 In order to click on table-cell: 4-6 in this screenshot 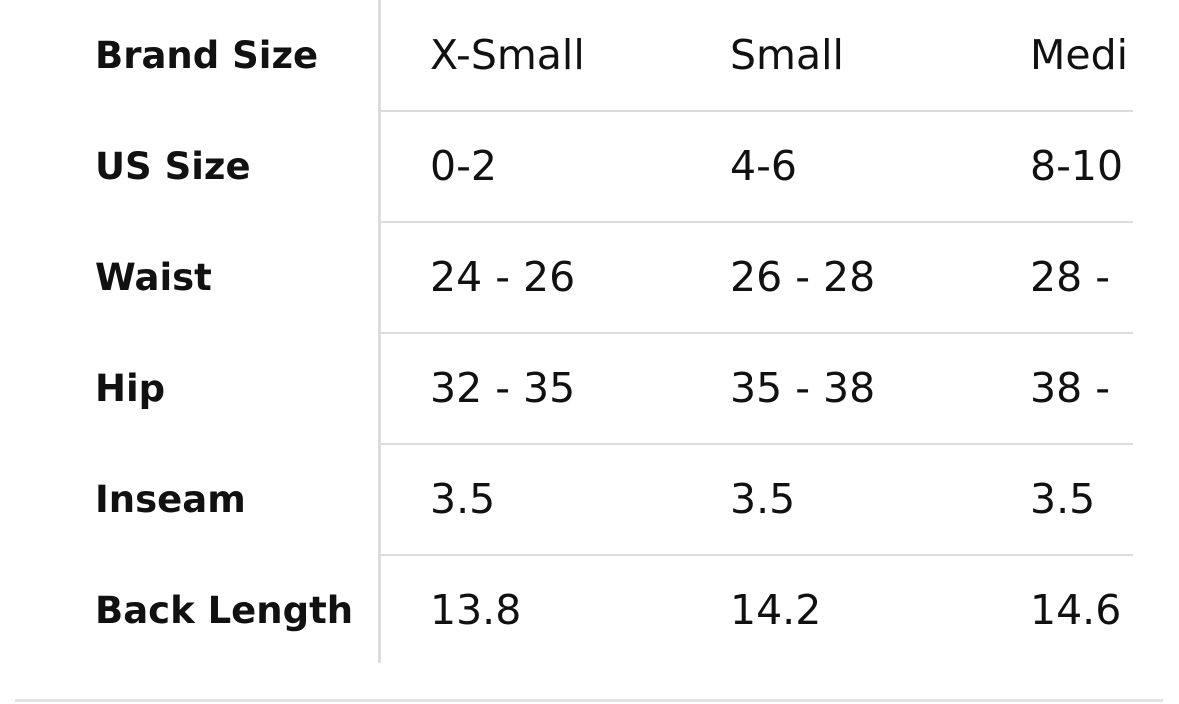, I will do `click(763, 166)`.